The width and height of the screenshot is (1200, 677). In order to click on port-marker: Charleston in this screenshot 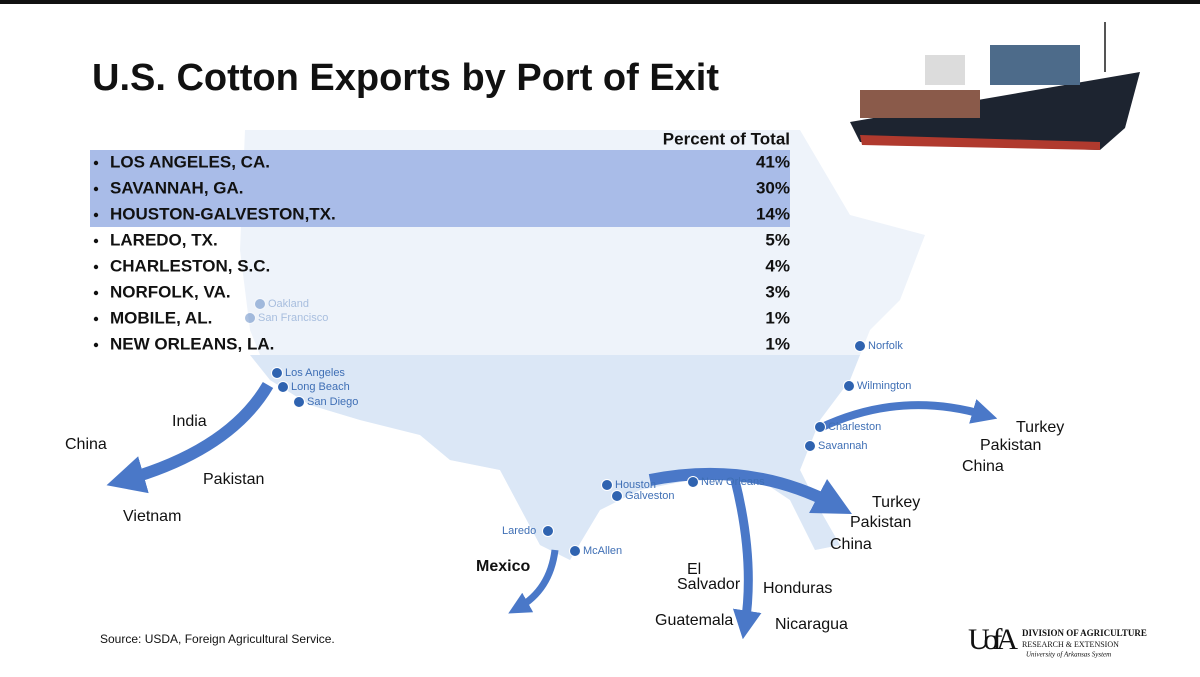, I will do `click(847, 427)`.